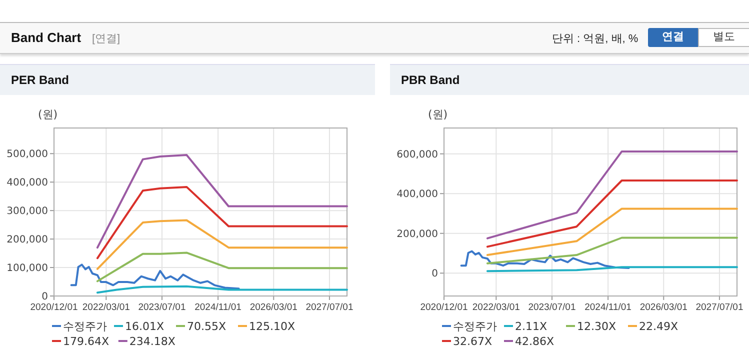 The image size is (749, 364). What do you see at coordinates (472, 341) in the screenshot?
I see `legend-label: 32.67X` at bounding box center [472, 341].